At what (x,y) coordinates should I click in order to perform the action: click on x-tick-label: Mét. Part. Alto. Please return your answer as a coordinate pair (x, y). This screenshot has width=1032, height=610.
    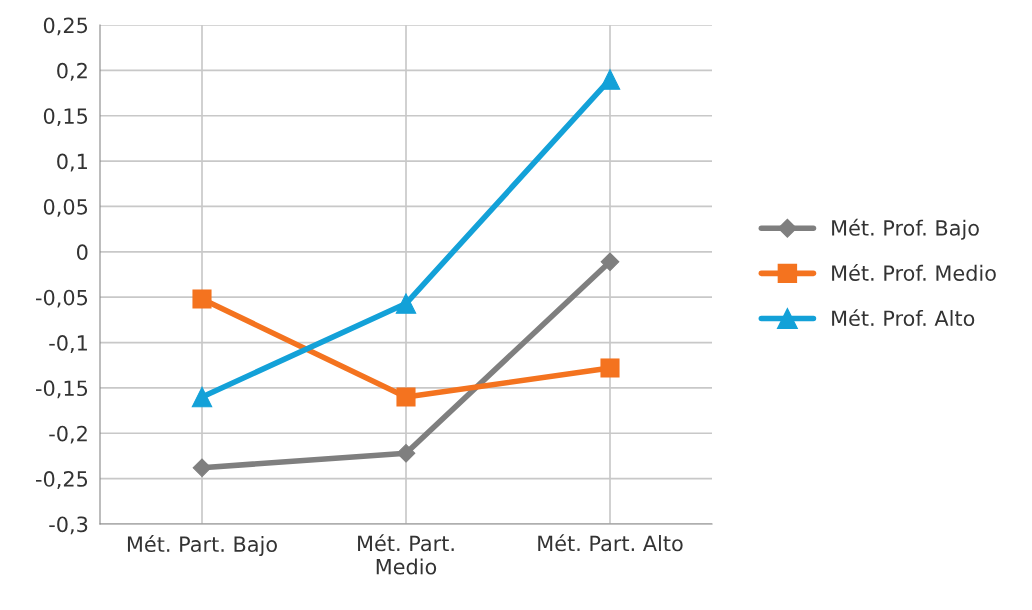
    Looking at the image, I should click on (610, 543).